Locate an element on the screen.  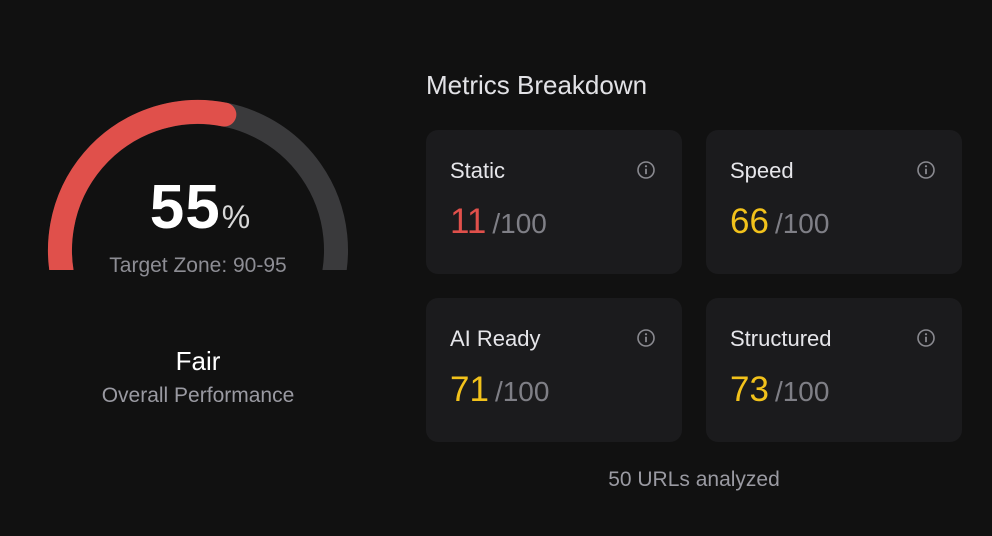
performance-rating: Fair is located at coordinates (198, 361).